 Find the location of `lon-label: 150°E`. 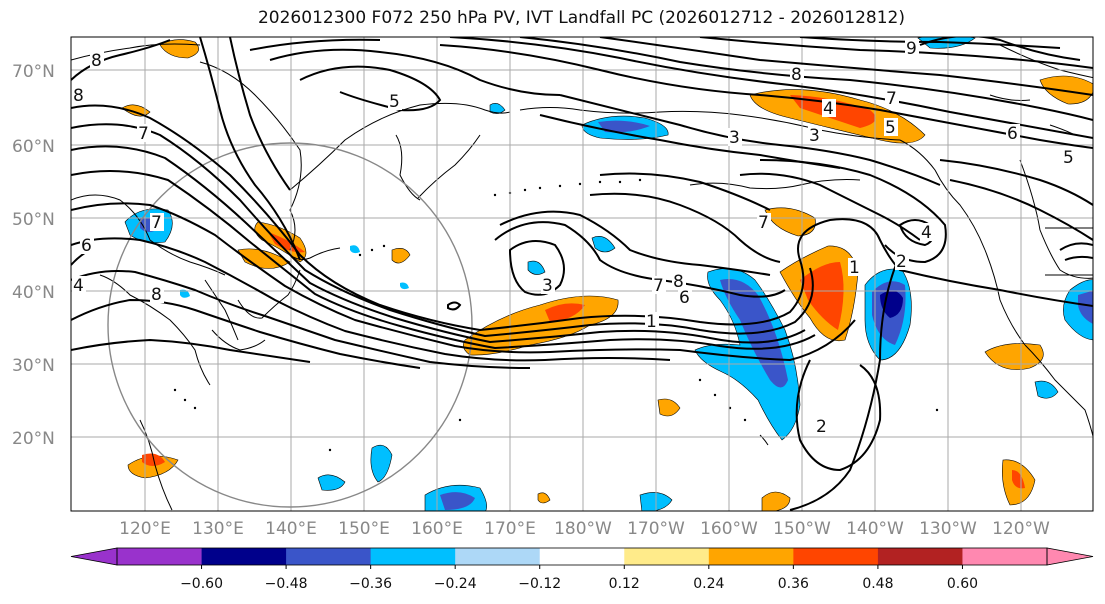

lon-label: 150°E is located at coordinates (364, 529).